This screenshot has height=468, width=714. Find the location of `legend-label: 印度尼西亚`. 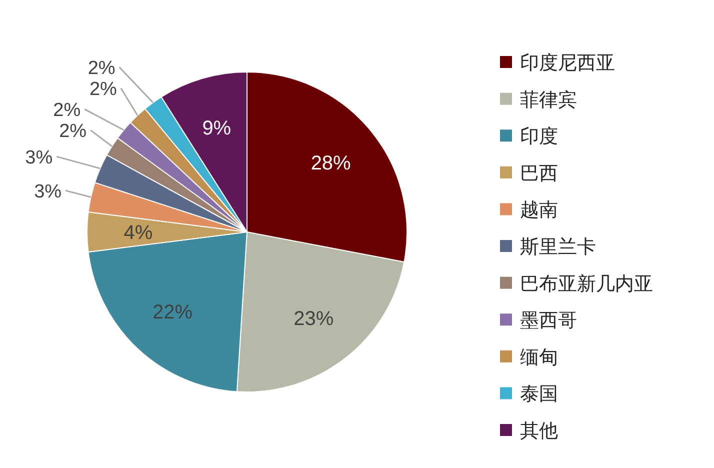

legend-label: 印度尼西亚 is located at coordinates (567, 63).